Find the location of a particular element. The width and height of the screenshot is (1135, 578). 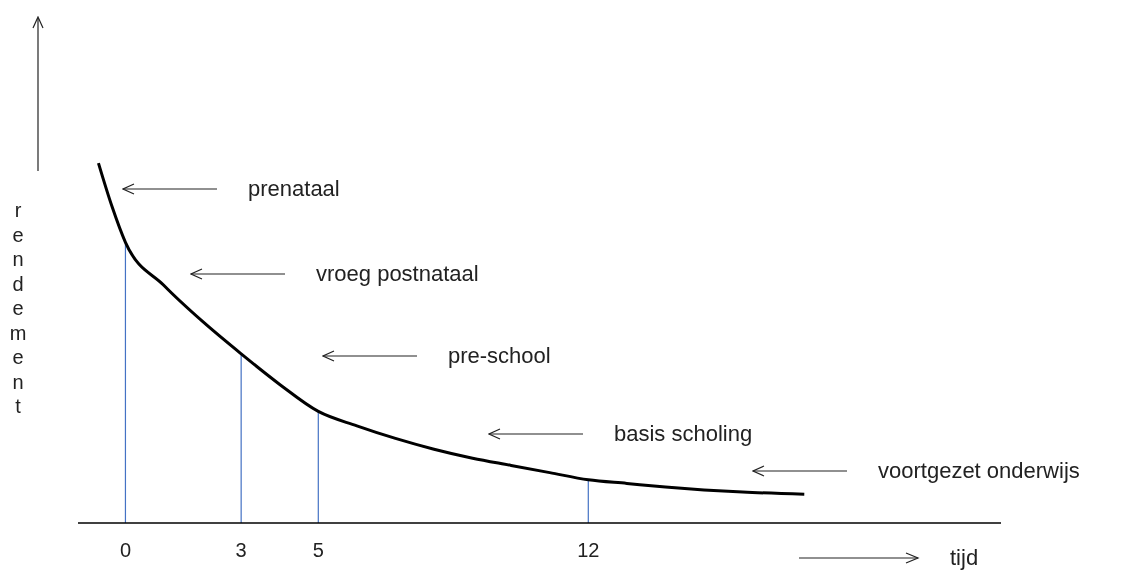

x-tick-label: 0 is located at coordinates (125, 550).